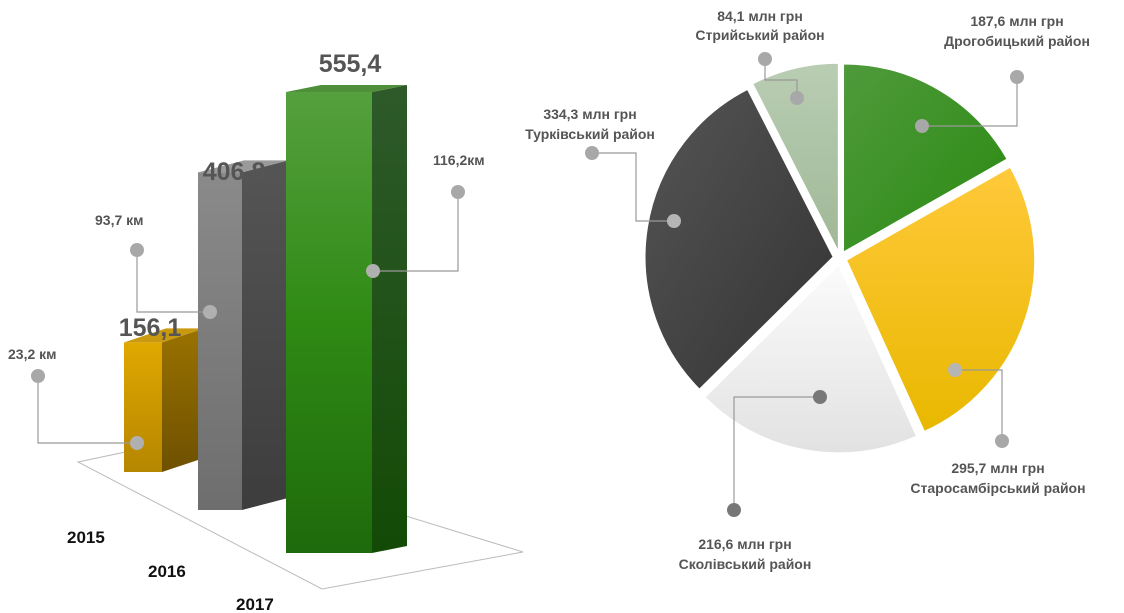  What do you see at coordinates (255, 604) in the screenshot?
I see `category-label: 2017` at bounding box center [255, 604].